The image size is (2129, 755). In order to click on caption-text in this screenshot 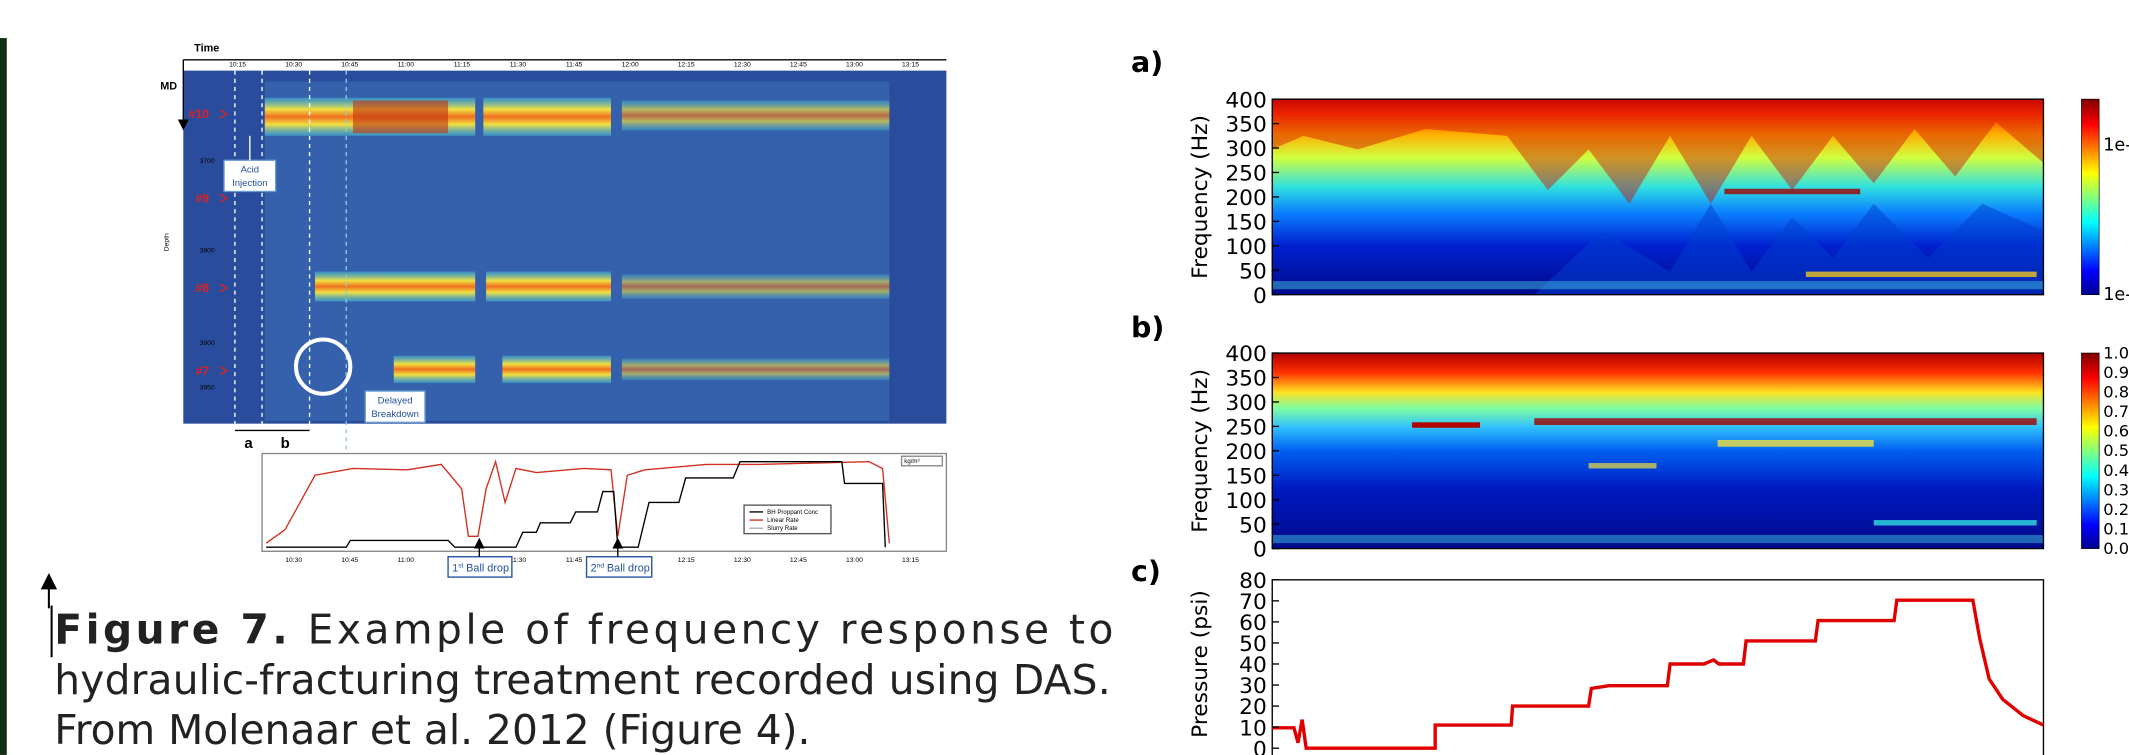, I will do `click(297, 630)`.